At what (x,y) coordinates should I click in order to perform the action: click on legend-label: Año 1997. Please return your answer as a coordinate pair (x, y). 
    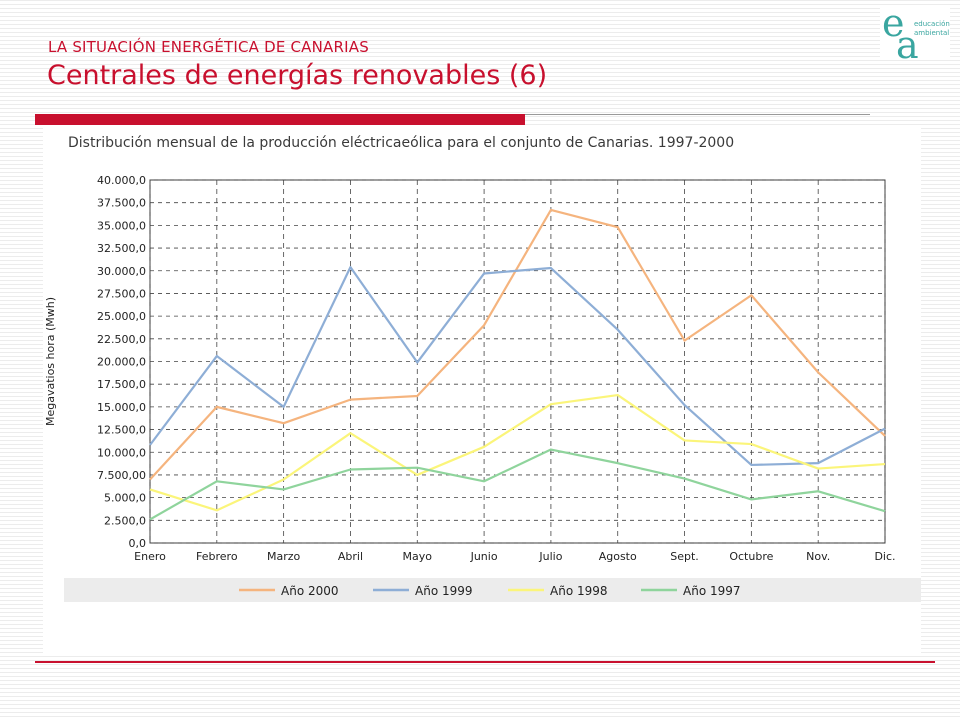
    Looking at the image, I should click on (712, 591).